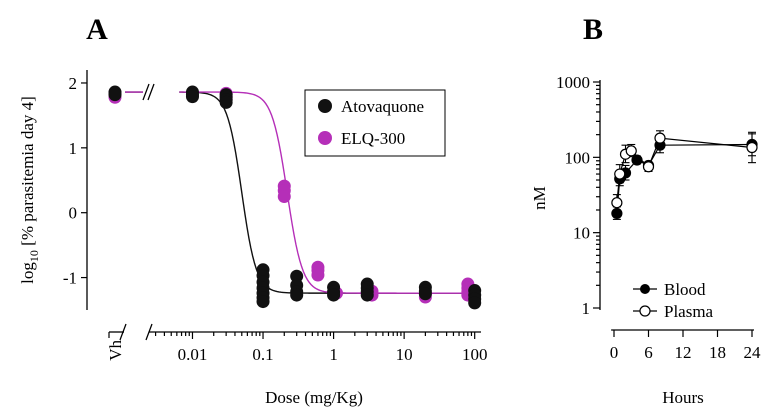  What do you see at coordinates (115, 350) in the screenshot?
I see `x-tick-label-vehicle: Vh` at bounding box center [115, 350].